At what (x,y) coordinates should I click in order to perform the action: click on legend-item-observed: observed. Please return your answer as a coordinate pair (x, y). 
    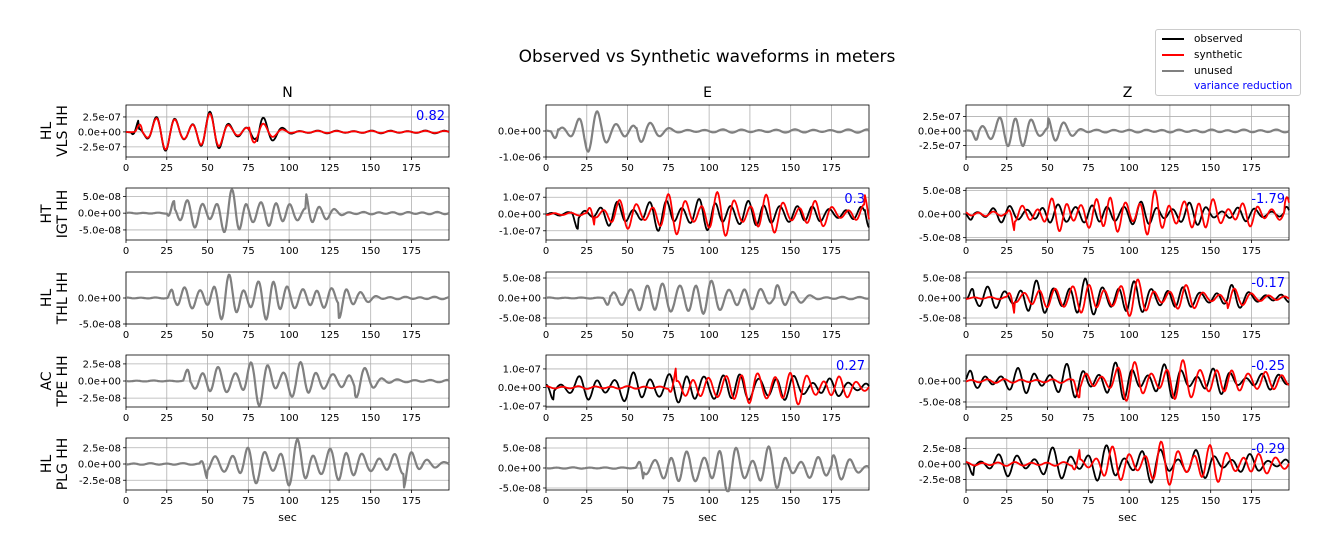
    Looking at the image, I should click on (1202, 39).